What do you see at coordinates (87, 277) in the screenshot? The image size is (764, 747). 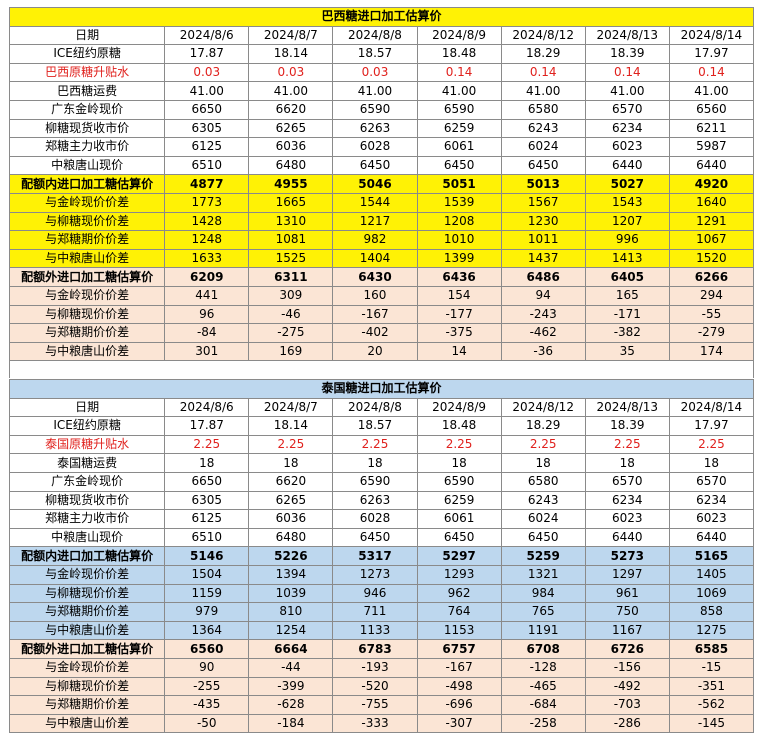 I see `row-label-cell: 配额外进口加工糖估算价` at bounding box center [87, 277].